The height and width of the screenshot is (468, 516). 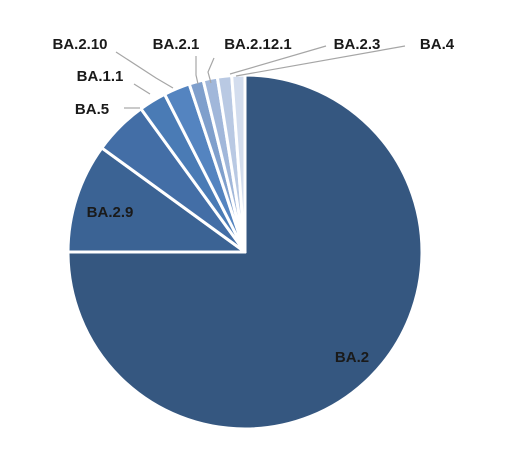 What do you see at coordinates (258, 44) in the screenshot?
I see `pie-label-ba-2-12-1: BA.2.12.1` at bounding box center [258, 44].